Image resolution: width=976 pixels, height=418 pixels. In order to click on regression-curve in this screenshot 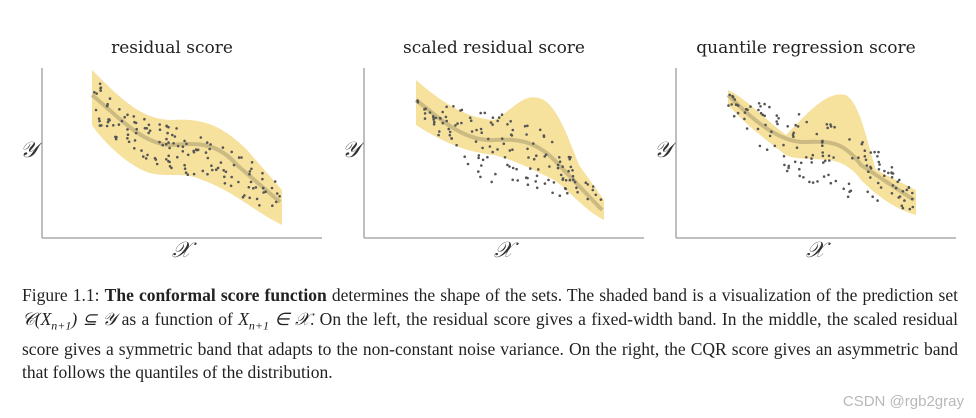, I will do `click(509, 155)`.